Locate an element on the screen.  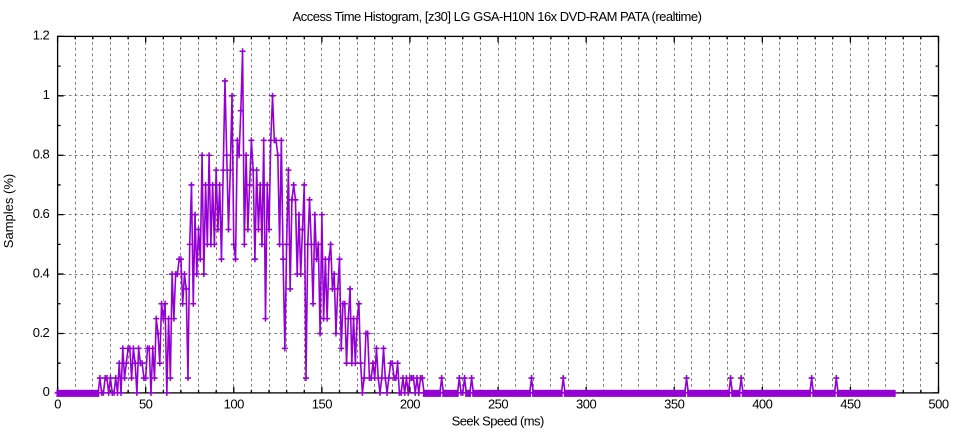
svg-text: 50 is located at coordinates (146, 404).